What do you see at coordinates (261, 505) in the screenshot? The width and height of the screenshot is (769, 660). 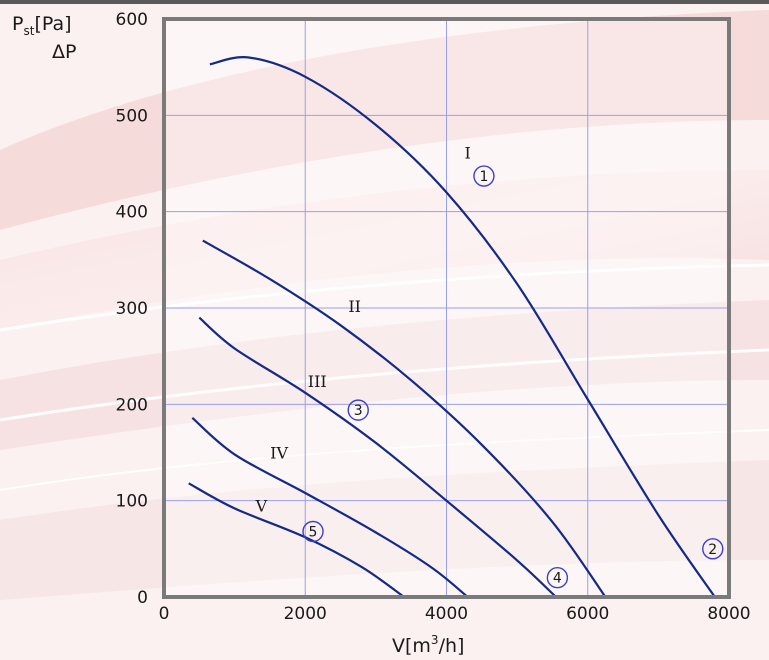 I see `curve-label-V: V` at bounding box center [261, 505].